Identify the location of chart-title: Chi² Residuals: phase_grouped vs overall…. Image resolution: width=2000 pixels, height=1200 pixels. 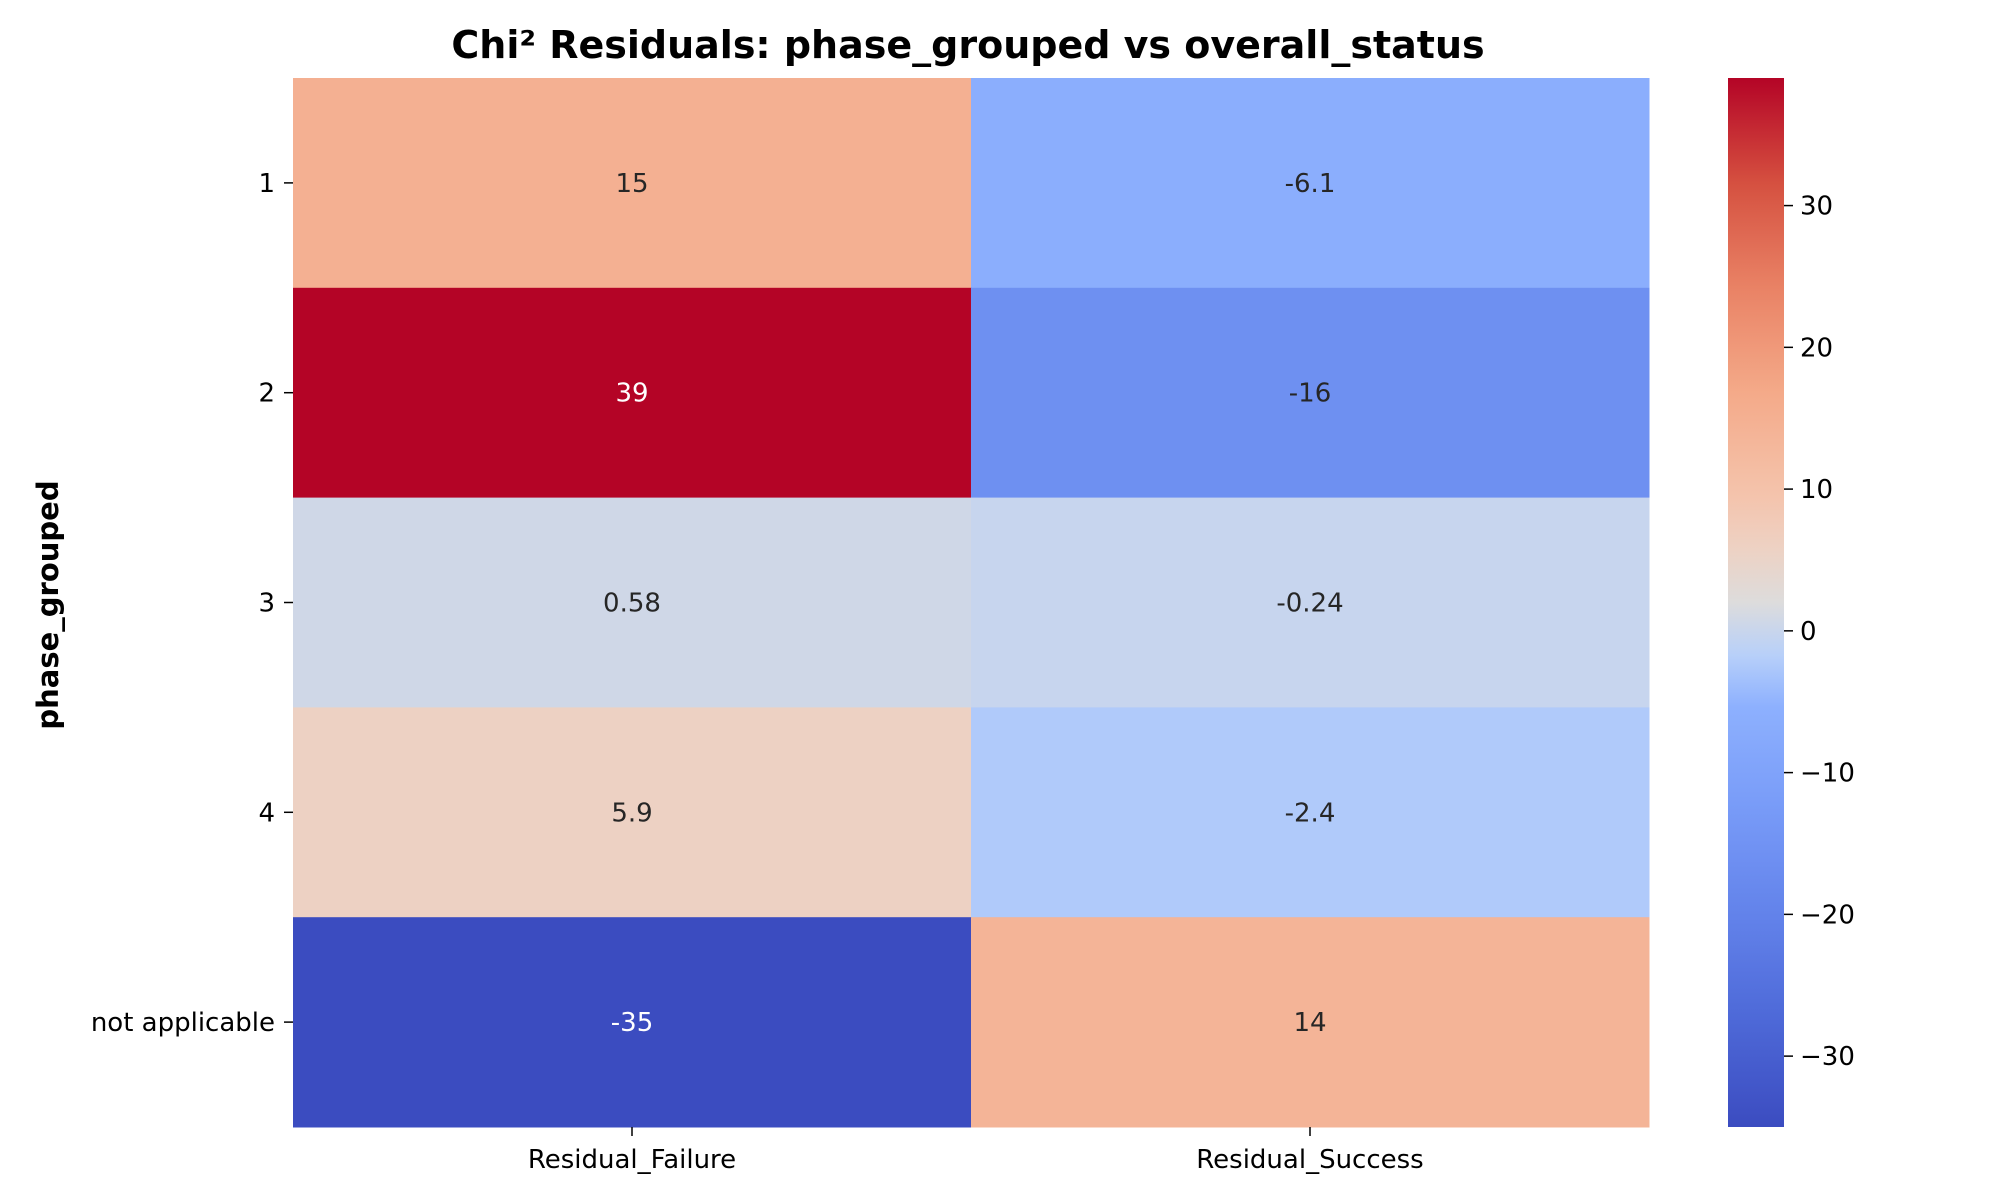
(967, 45).